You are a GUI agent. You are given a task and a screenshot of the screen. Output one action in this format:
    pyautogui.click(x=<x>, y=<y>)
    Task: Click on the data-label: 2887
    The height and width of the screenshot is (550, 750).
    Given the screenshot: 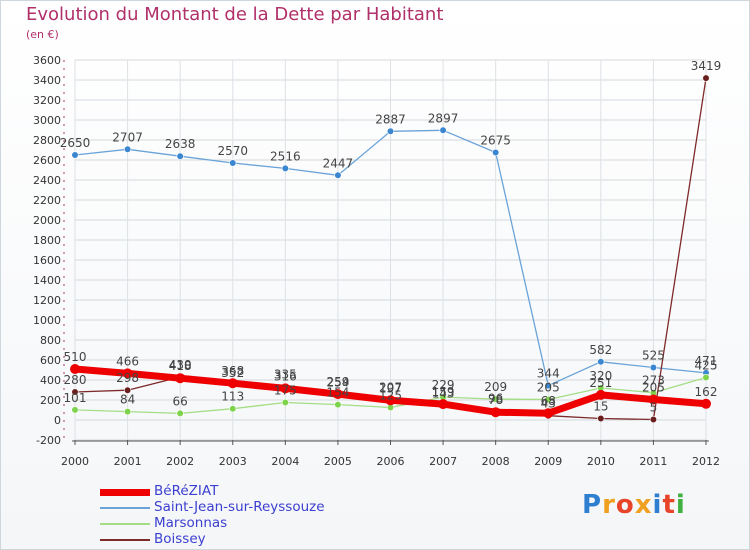 What is the action you would take?
    pyautogui.click(x=390, y=119)
    